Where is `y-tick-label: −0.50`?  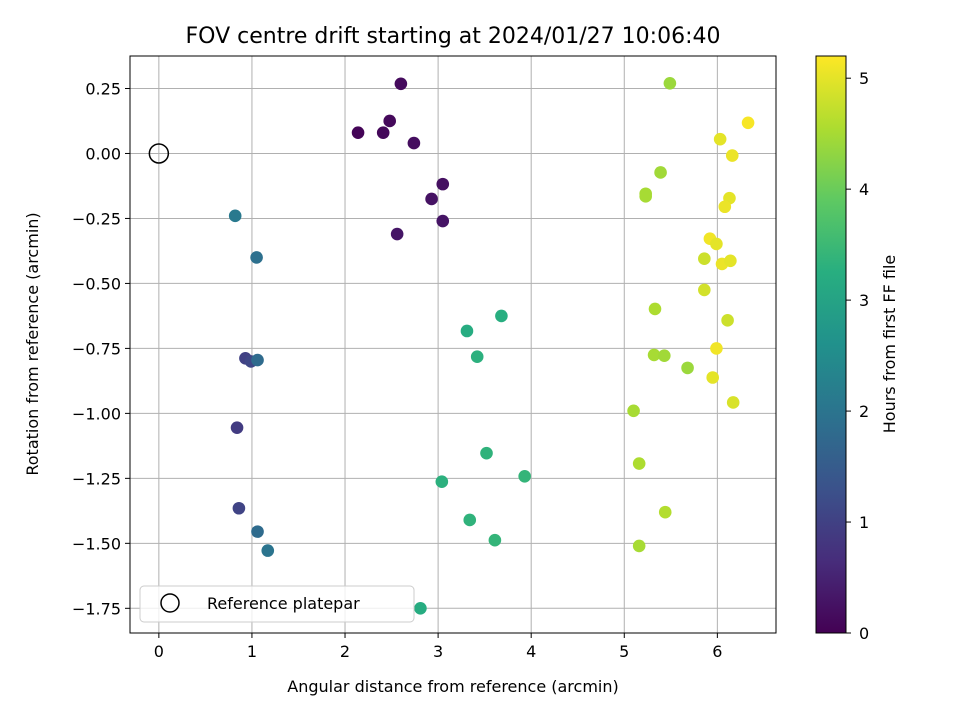 y-tick-label: −0.50 is located at coordinates (96, 283).